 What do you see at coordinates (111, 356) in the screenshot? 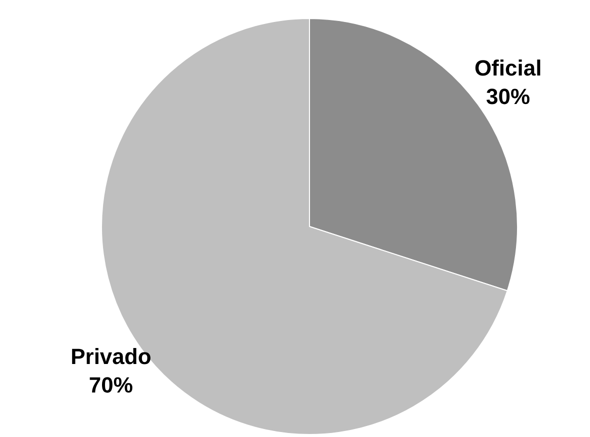
I see `slice-label: Privado` at bounding box center [111, 356].